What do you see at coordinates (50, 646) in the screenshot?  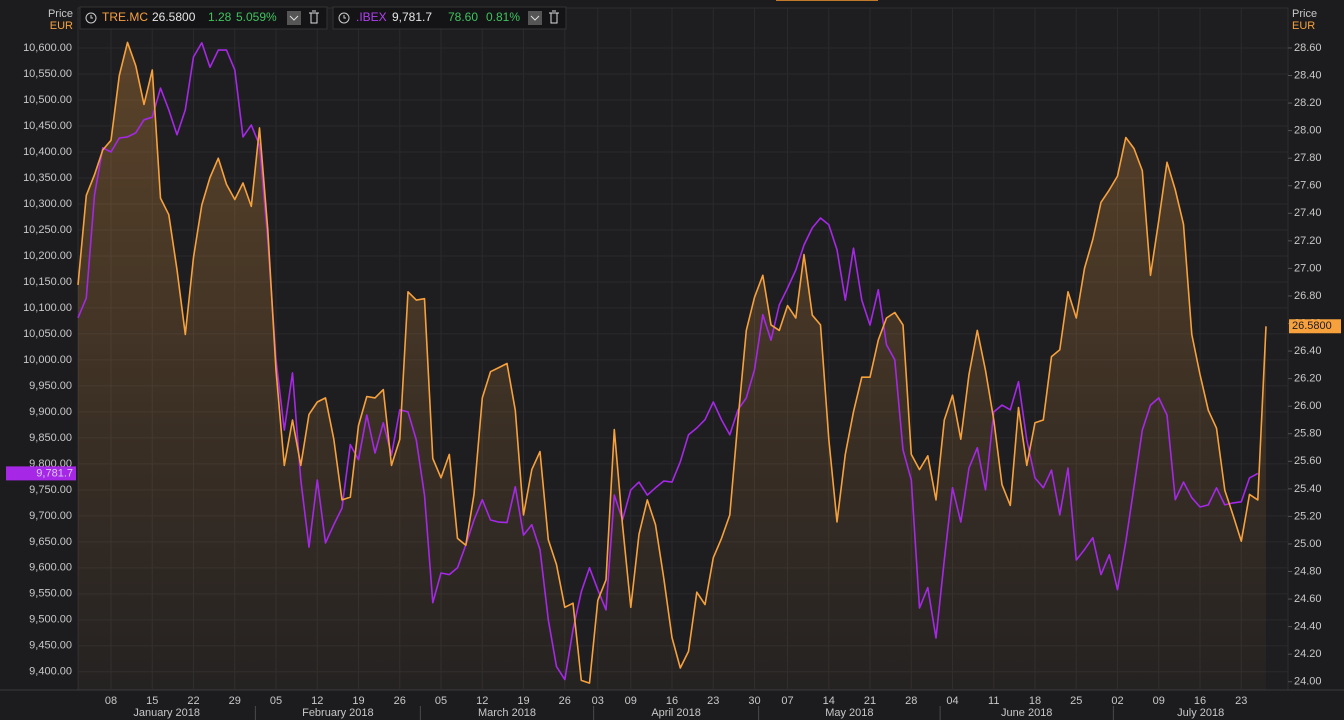 I see `y-tick-label: 9,450.00` at bounding box center [50, 646].